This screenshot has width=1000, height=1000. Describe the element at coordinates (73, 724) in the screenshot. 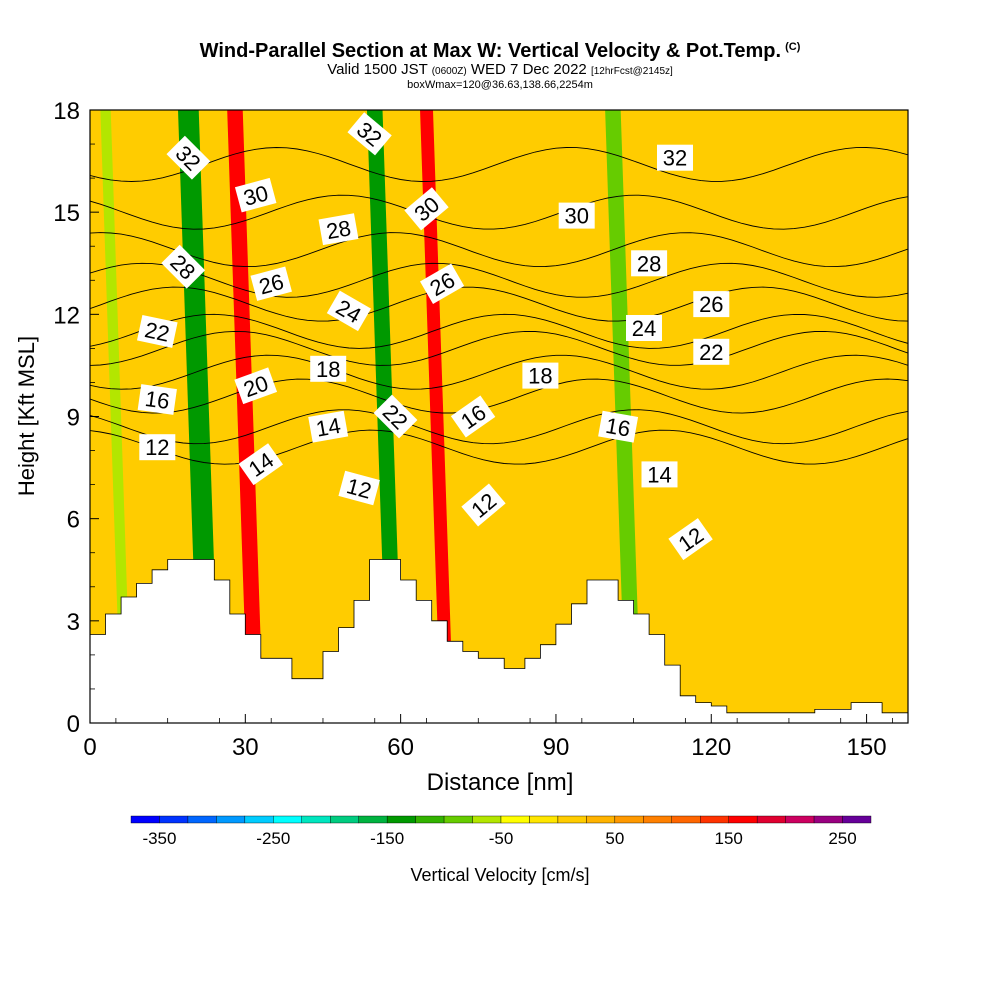

I see `y-tick-label: 0` at that location.